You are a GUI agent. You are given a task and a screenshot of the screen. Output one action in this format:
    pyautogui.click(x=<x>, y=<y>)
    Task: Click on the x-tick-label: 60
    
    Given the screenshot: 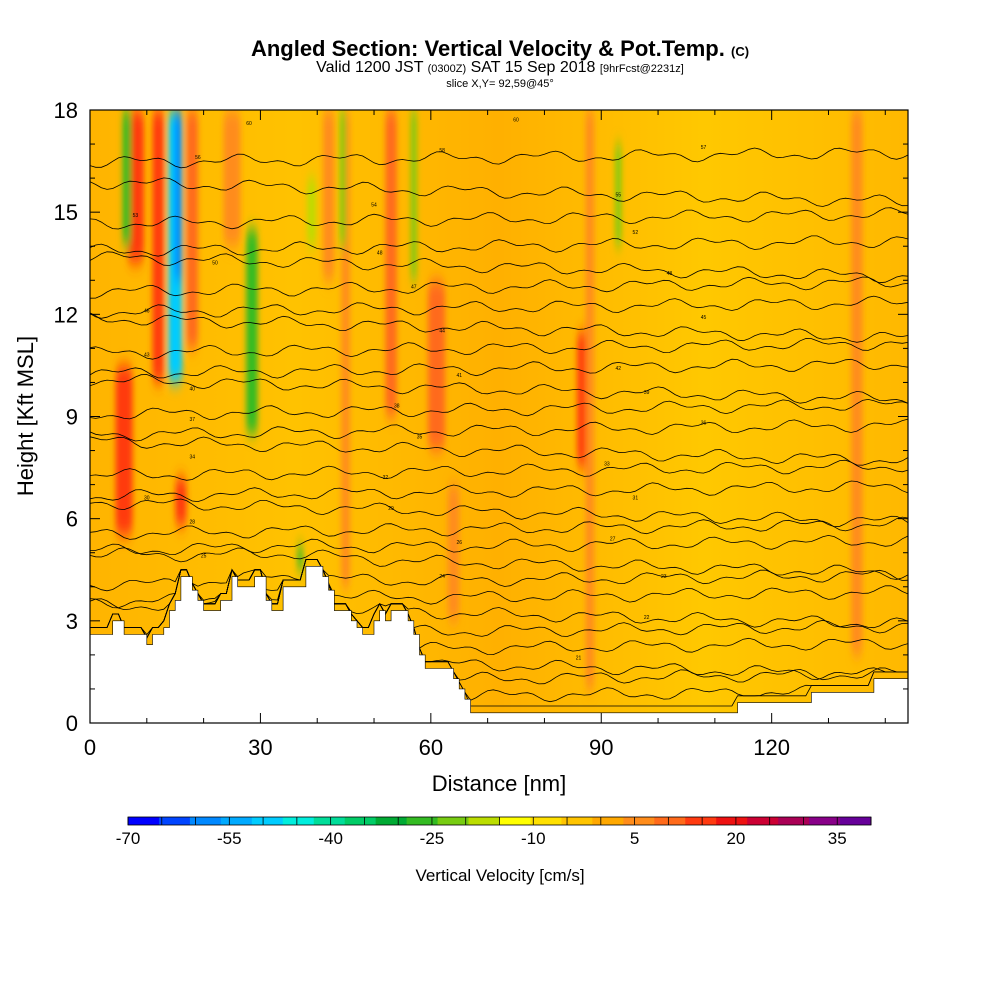 What is the action you would take?
    pyautogui.click(x=431, y=747)
    